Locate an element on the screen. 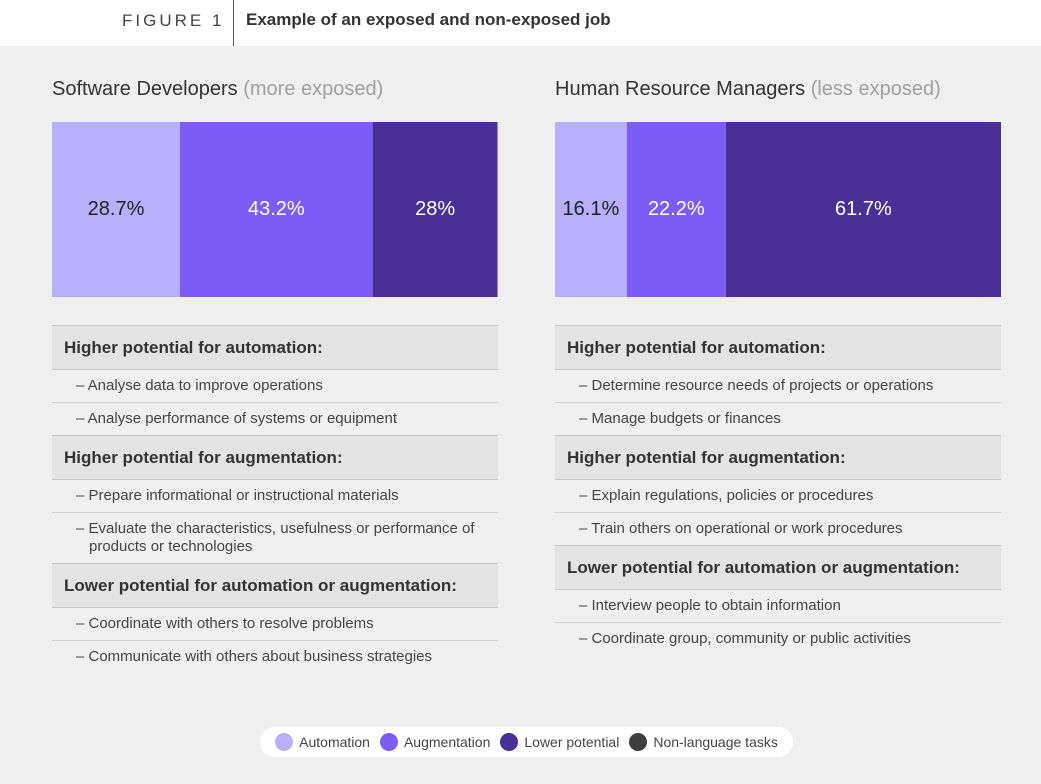 The image size is (1041, 784). chart-title: Human Resource Managers is located at coordinates (680, 89).